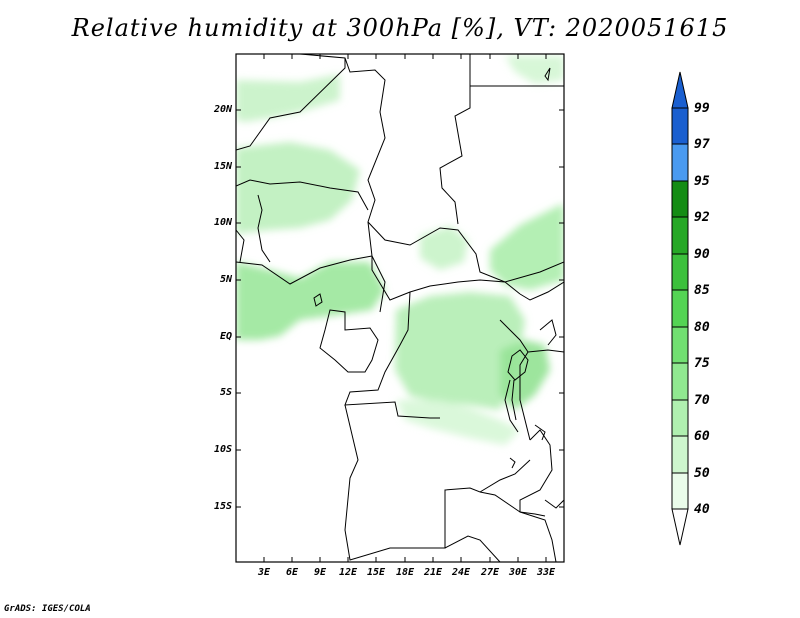  I want to click on lat-label-5s: 5S, so click(225, 392).